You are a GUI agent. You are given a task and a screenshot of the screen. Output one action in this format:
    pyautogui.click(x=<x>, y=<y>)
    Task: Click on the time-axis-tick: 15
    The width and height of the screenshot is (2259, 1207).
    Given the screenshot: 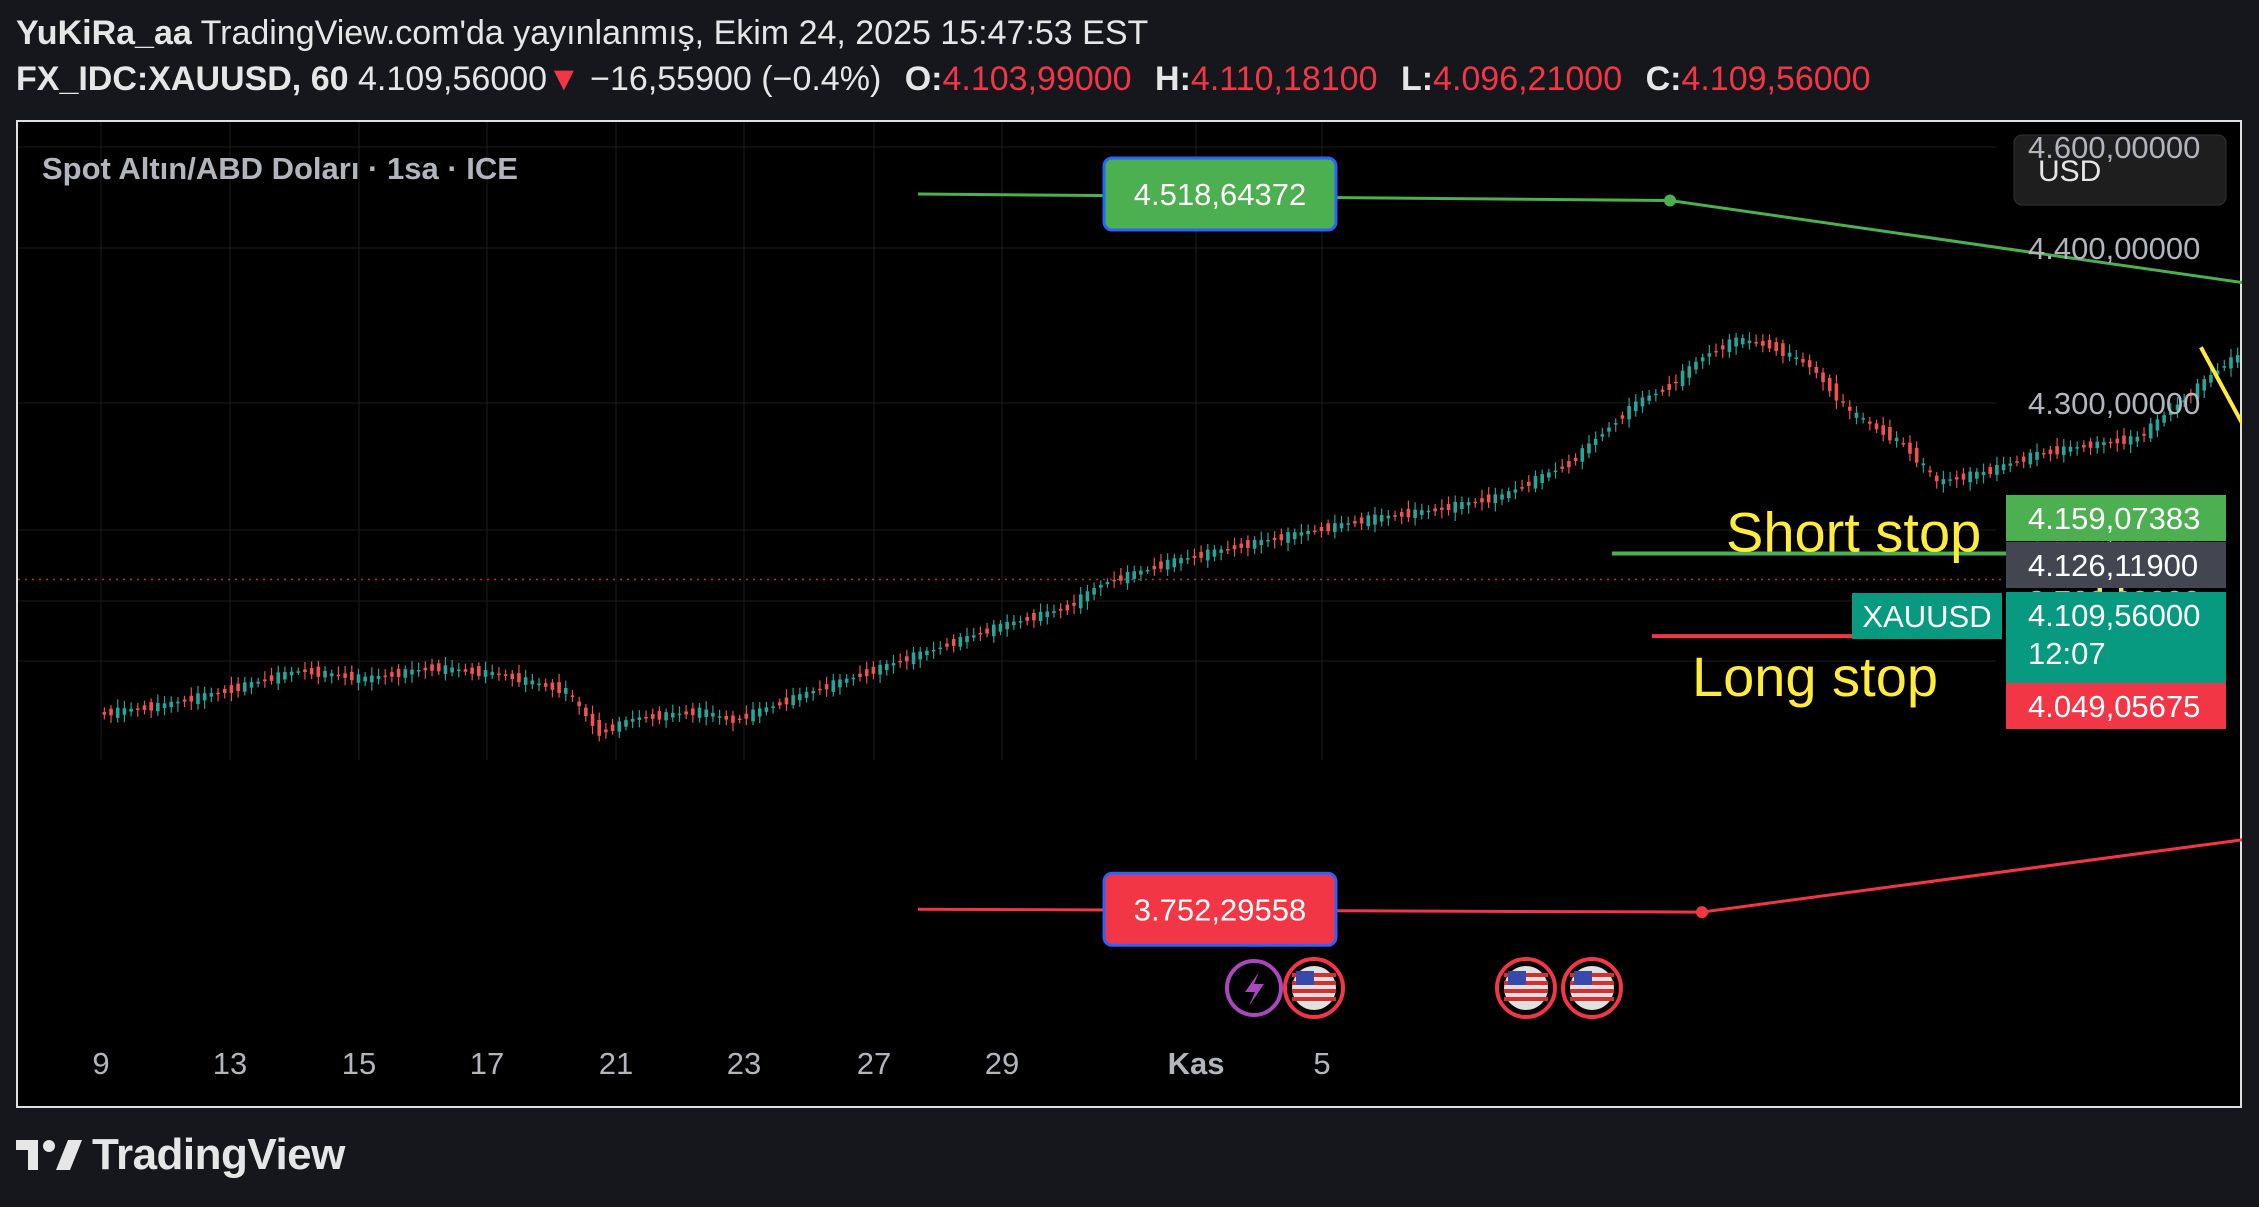 What is the action you would take?
    pyautogui.click(x=359, y=1063)
    